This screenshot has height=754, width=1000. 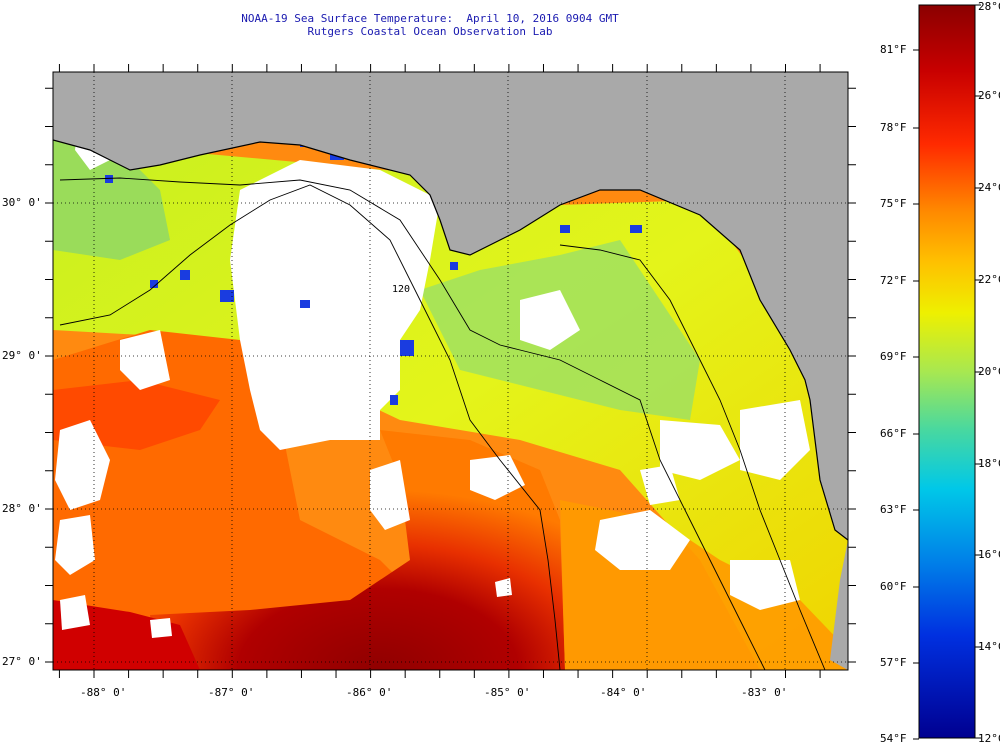 I want to click on colorbar-fahrenheit-label: 81°F, so click(x=893, y=49).